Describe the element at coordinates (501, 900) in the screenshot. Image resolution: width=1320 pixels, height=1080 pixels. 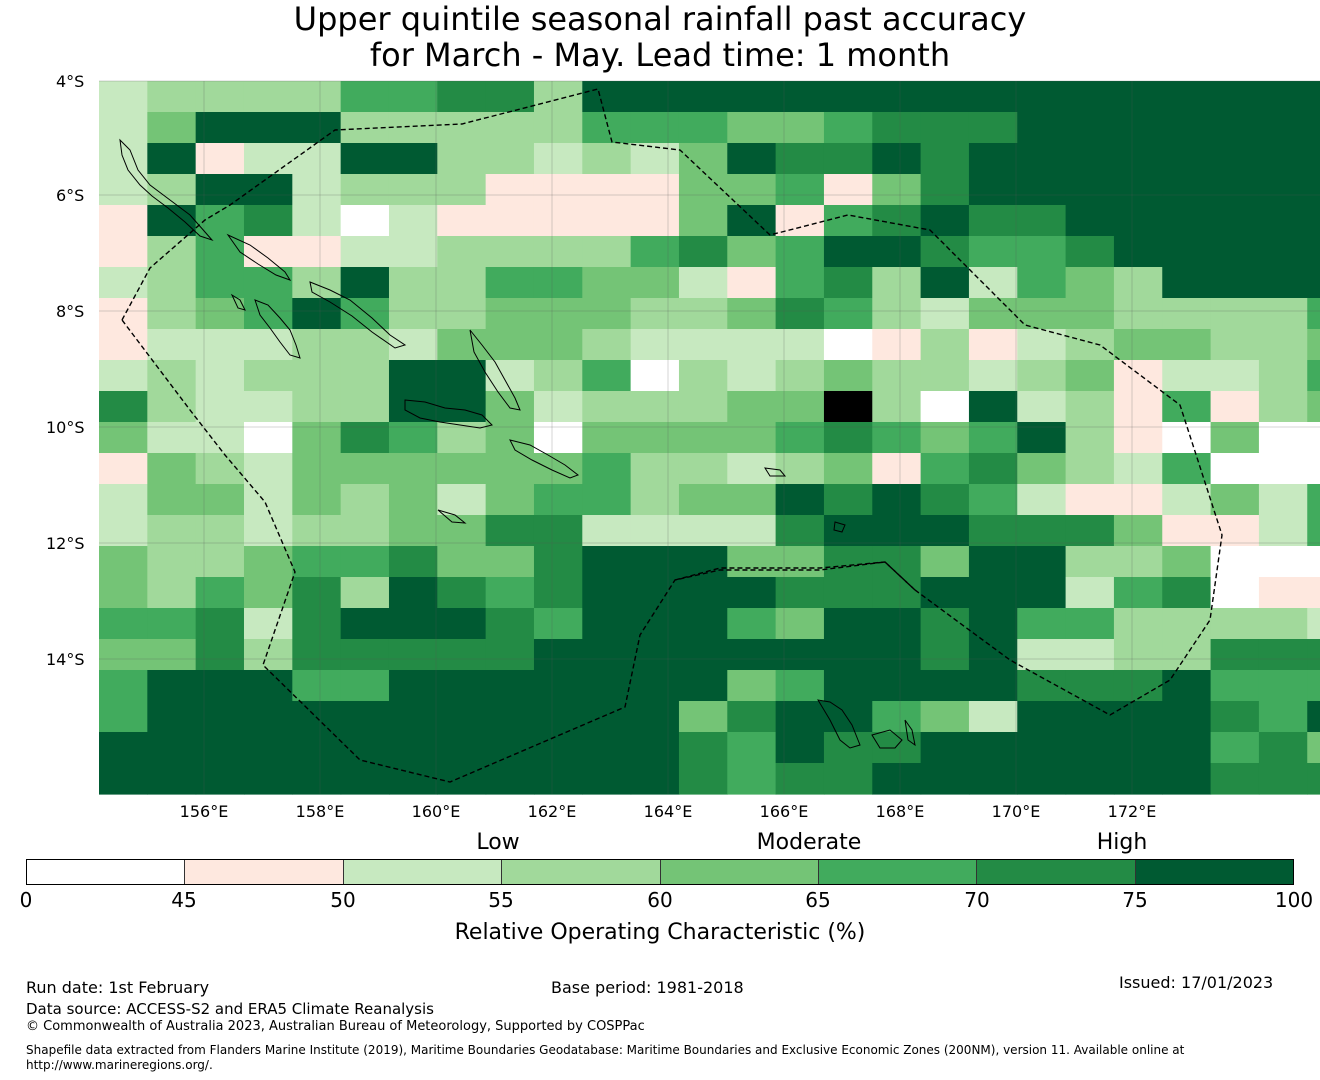
I see `colorbar-tick-55: 55` at that location.